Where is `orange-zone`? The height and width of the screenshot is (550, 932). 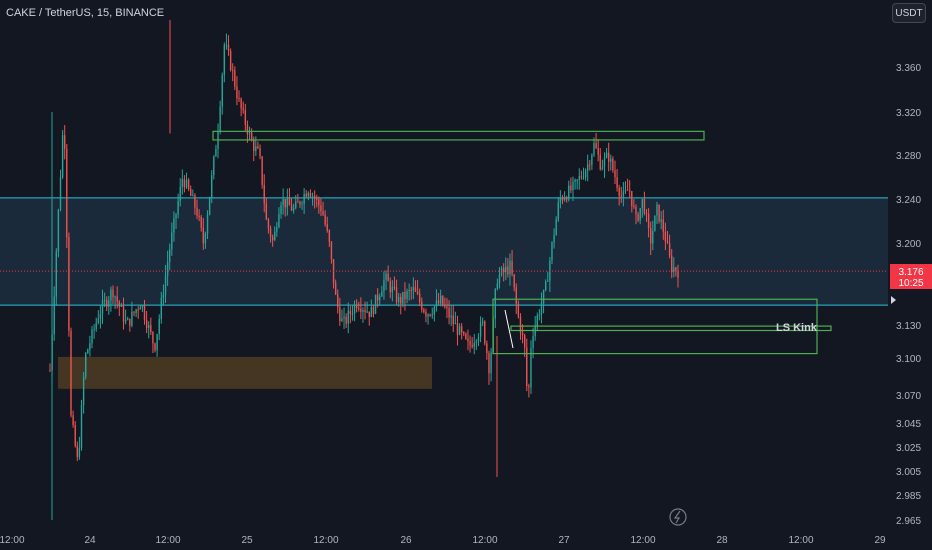 orange-zone is located at coordinates (245, 372).